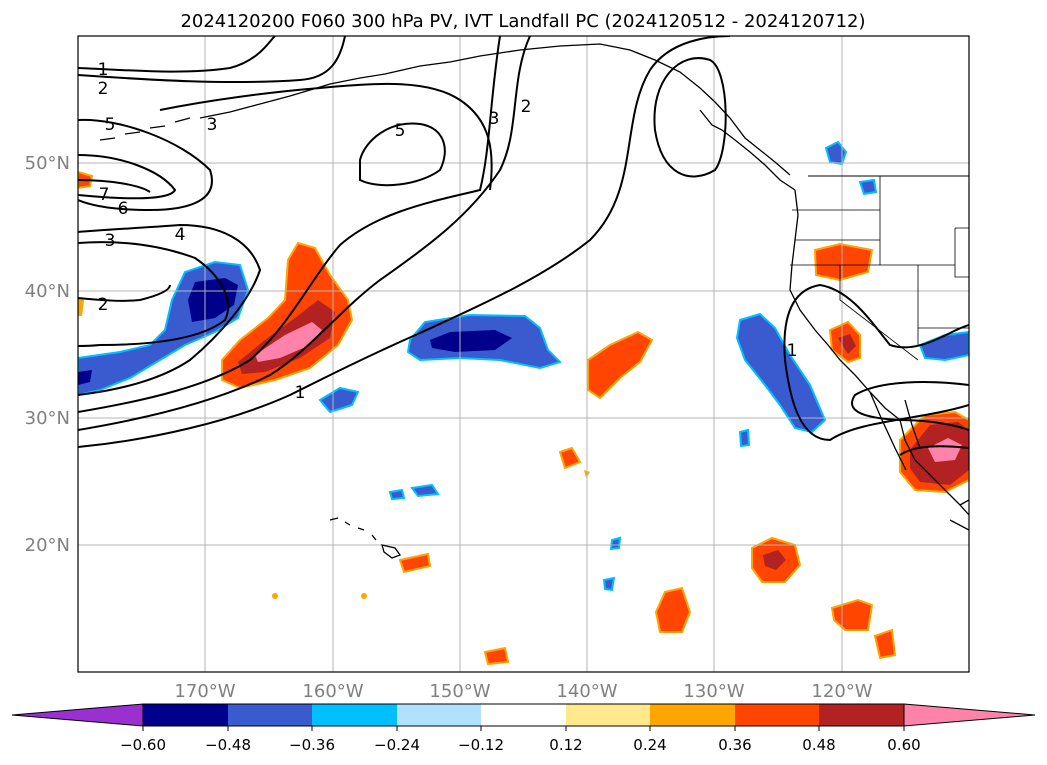 The image size is (1047, 765). I want to click on colorbar-extend-min, so click(77, 715).